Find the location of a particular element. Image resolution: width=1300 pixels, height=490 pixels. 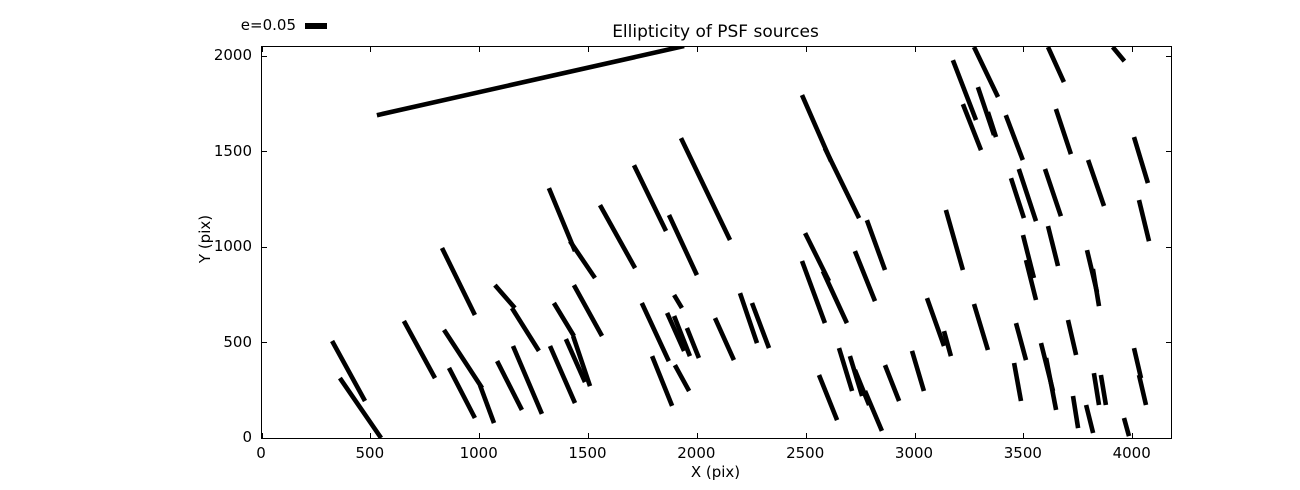

x-tick-label: 1500 is located at coordinates (587, 453).